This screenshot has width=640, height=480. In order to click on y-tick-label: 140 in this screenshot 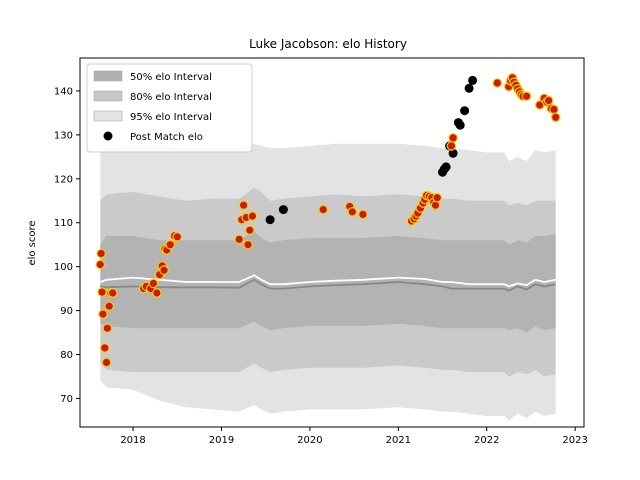, I will do `click(63, 91)`.